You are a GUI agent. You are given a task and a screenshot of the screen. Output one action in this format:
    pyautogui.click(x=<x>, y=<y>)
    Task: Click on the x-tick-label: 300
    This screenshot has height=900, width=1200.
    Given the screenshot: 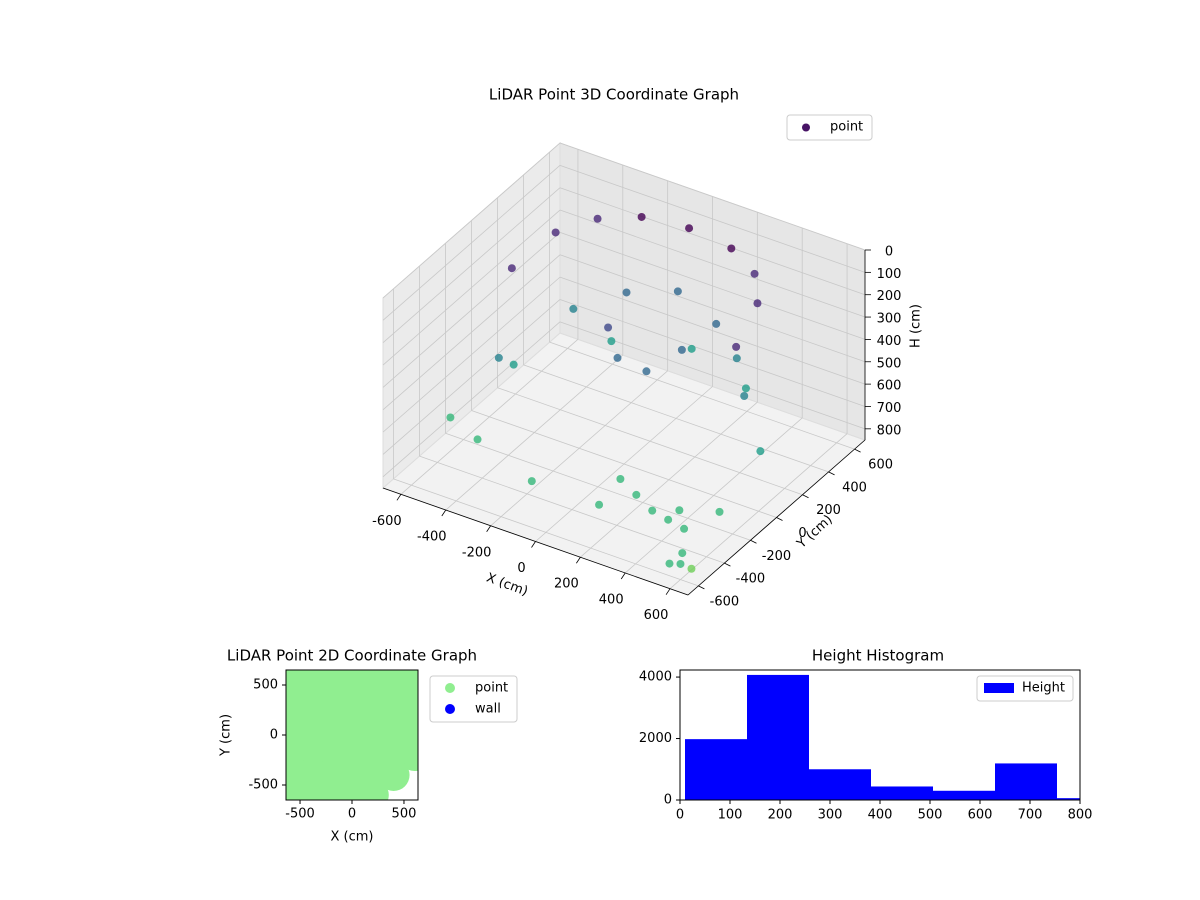 What is the action you would take?
    pyautogui.click(x=830, y=815)
    